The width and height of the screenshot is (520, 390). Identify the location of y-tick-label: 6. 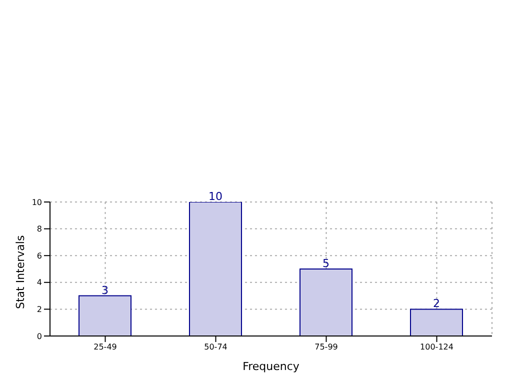
(39, 255).